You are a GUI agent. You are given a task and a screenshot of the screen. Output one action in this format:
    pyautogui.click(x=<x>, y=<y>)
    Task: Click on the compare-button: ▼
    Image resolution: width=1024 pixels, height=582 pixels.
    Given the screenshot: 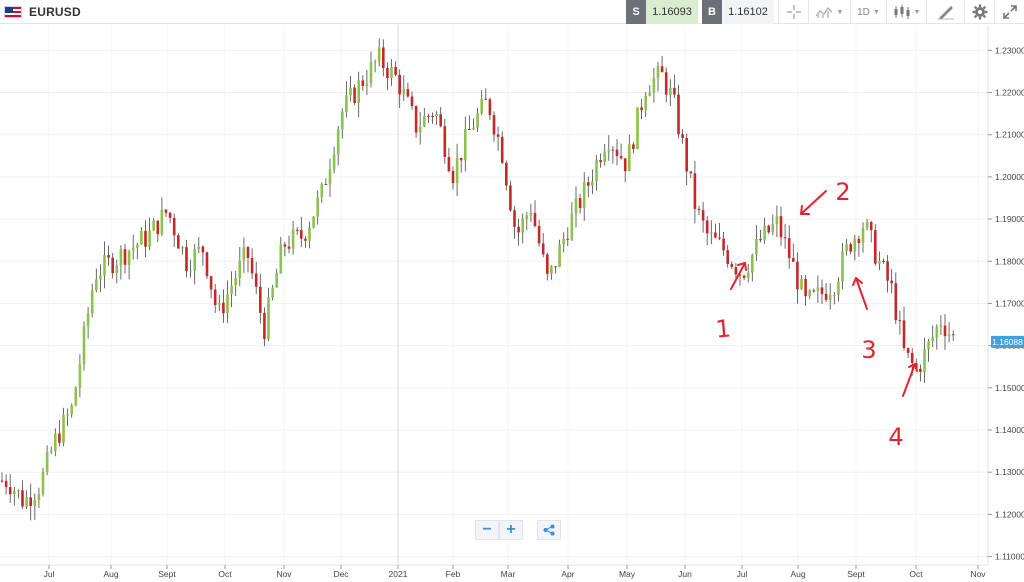 What is the action you would take?
    pyautogui.click(x=829, y=12)
    